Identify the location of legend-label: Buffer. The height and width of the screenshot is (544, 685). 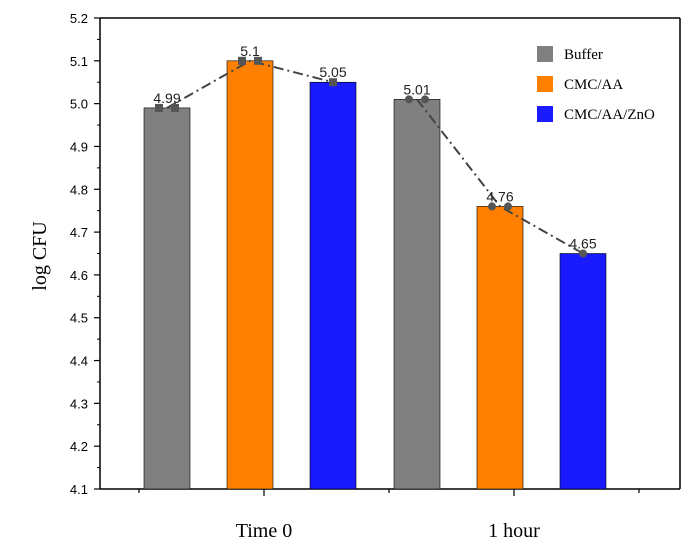
(583, 55).